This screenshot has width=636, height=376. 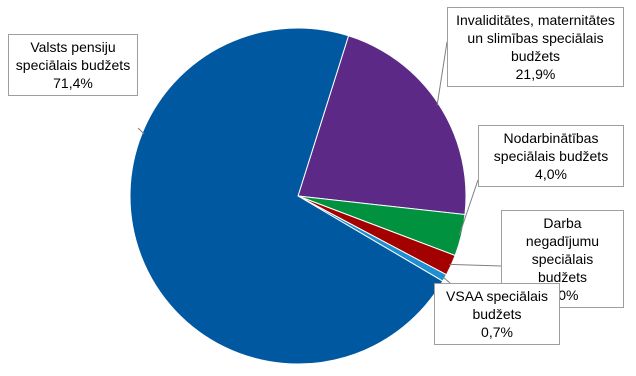 What do you see at coordinates (141, 131) in the screenshot?
I see `leader-line-valsts-pensiju` at bounding box center [141, 131].